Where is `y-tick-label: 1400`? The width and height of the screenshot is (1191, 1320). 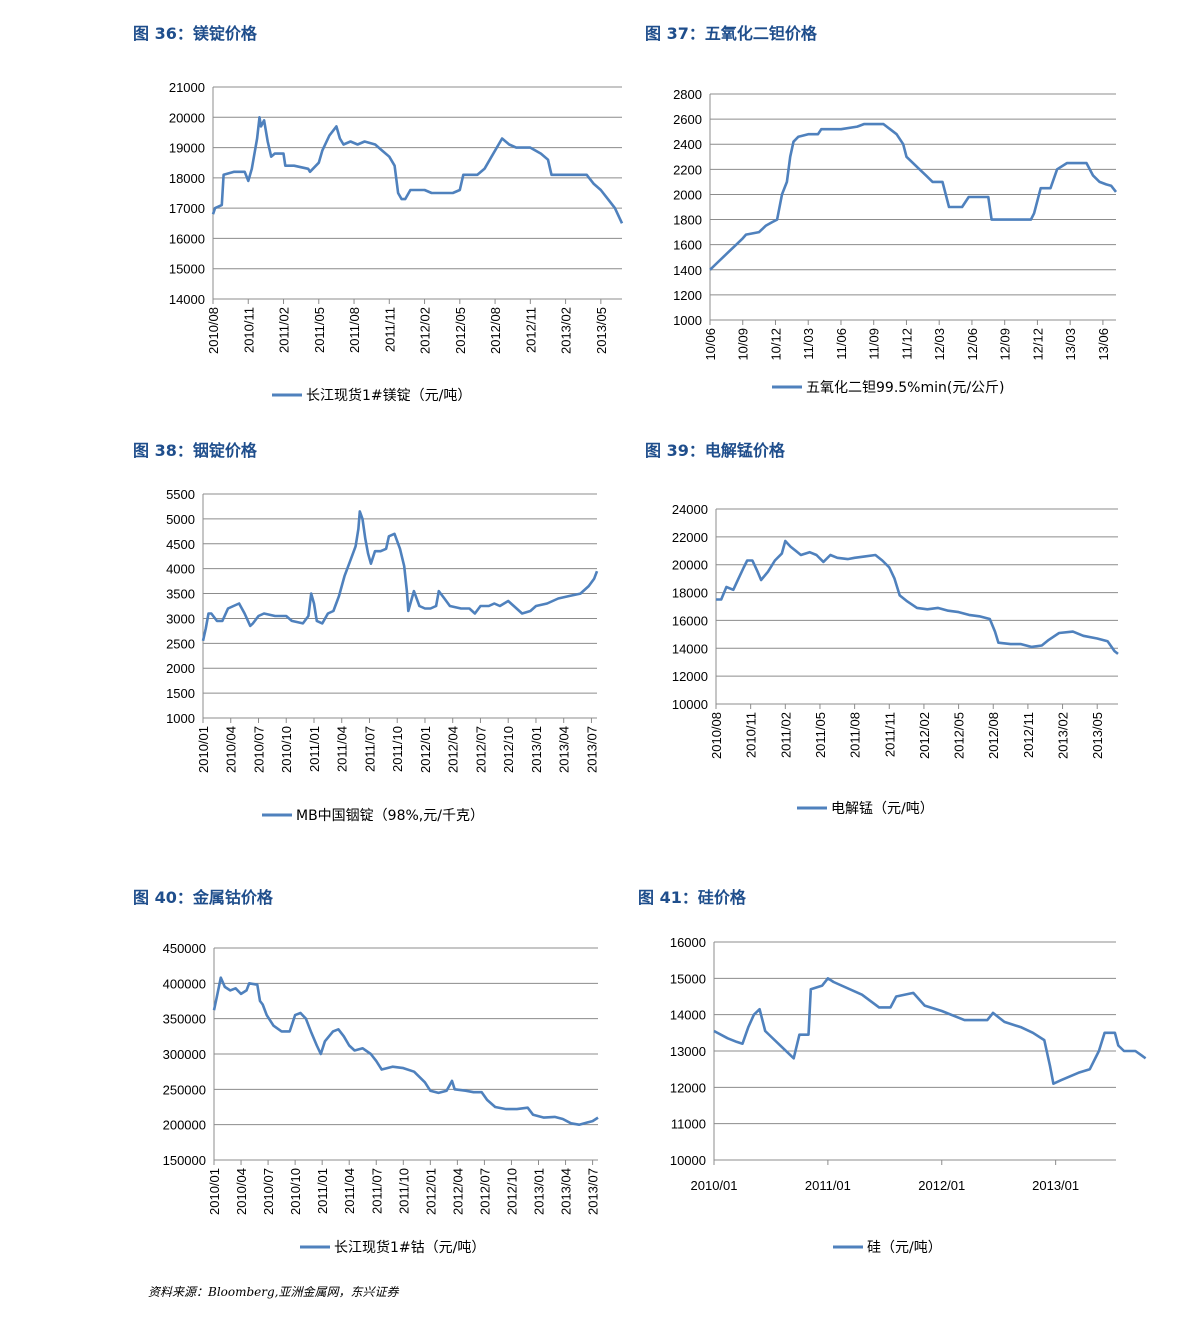 y-tick-label: 1400 is located at coordinates (687, 270).